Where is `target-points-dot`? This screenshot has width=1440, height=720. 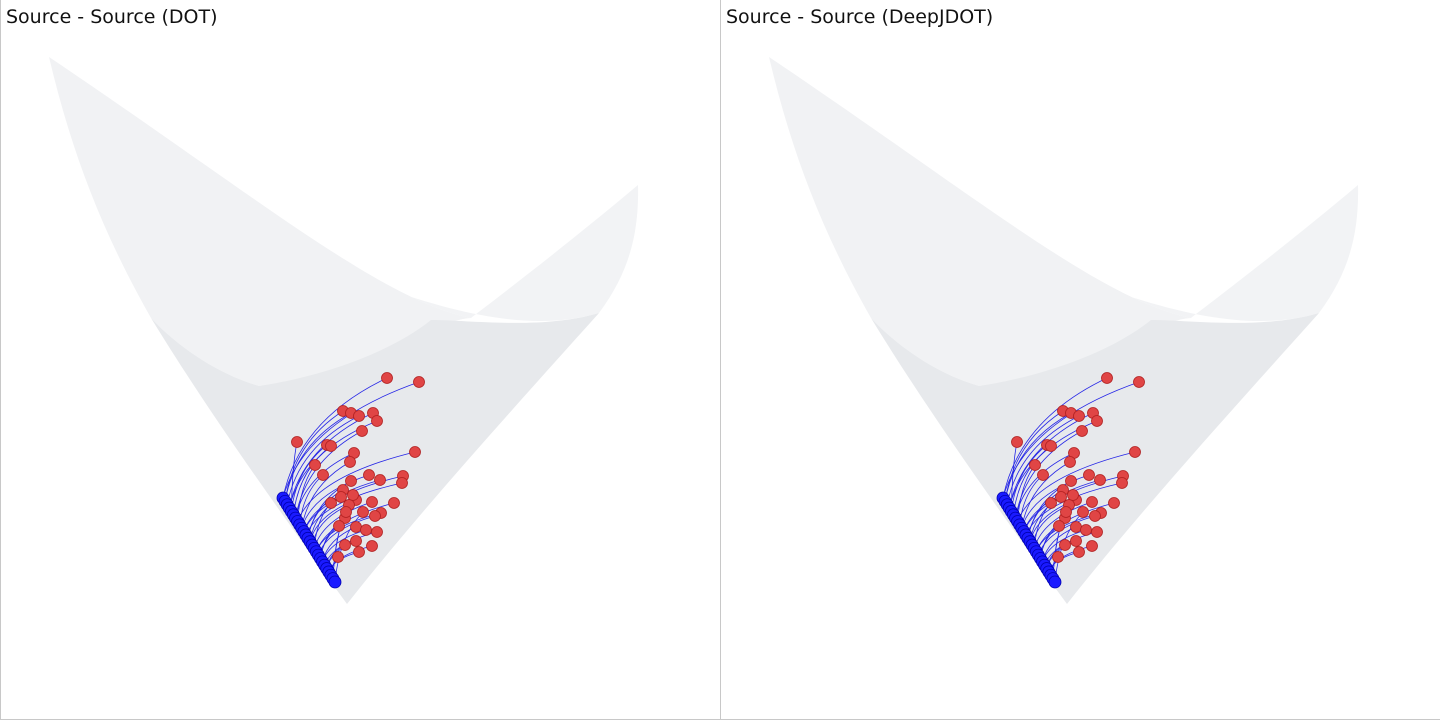 target-points-dot is located at coordinates (358, 467).